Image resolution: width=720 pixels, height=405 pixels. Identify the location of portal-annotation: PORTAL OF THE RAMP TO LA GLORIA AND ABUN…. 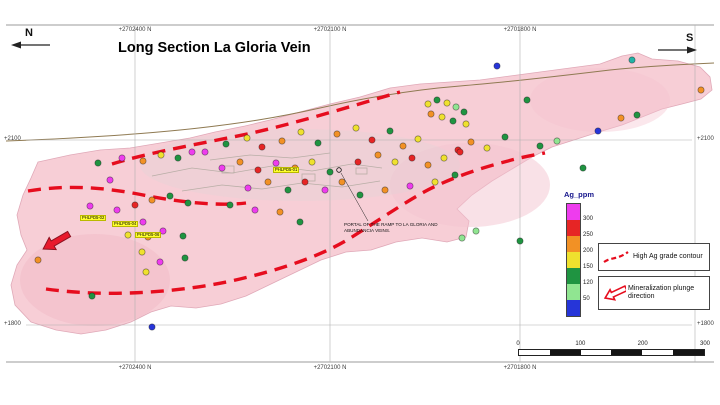
(391, 227).